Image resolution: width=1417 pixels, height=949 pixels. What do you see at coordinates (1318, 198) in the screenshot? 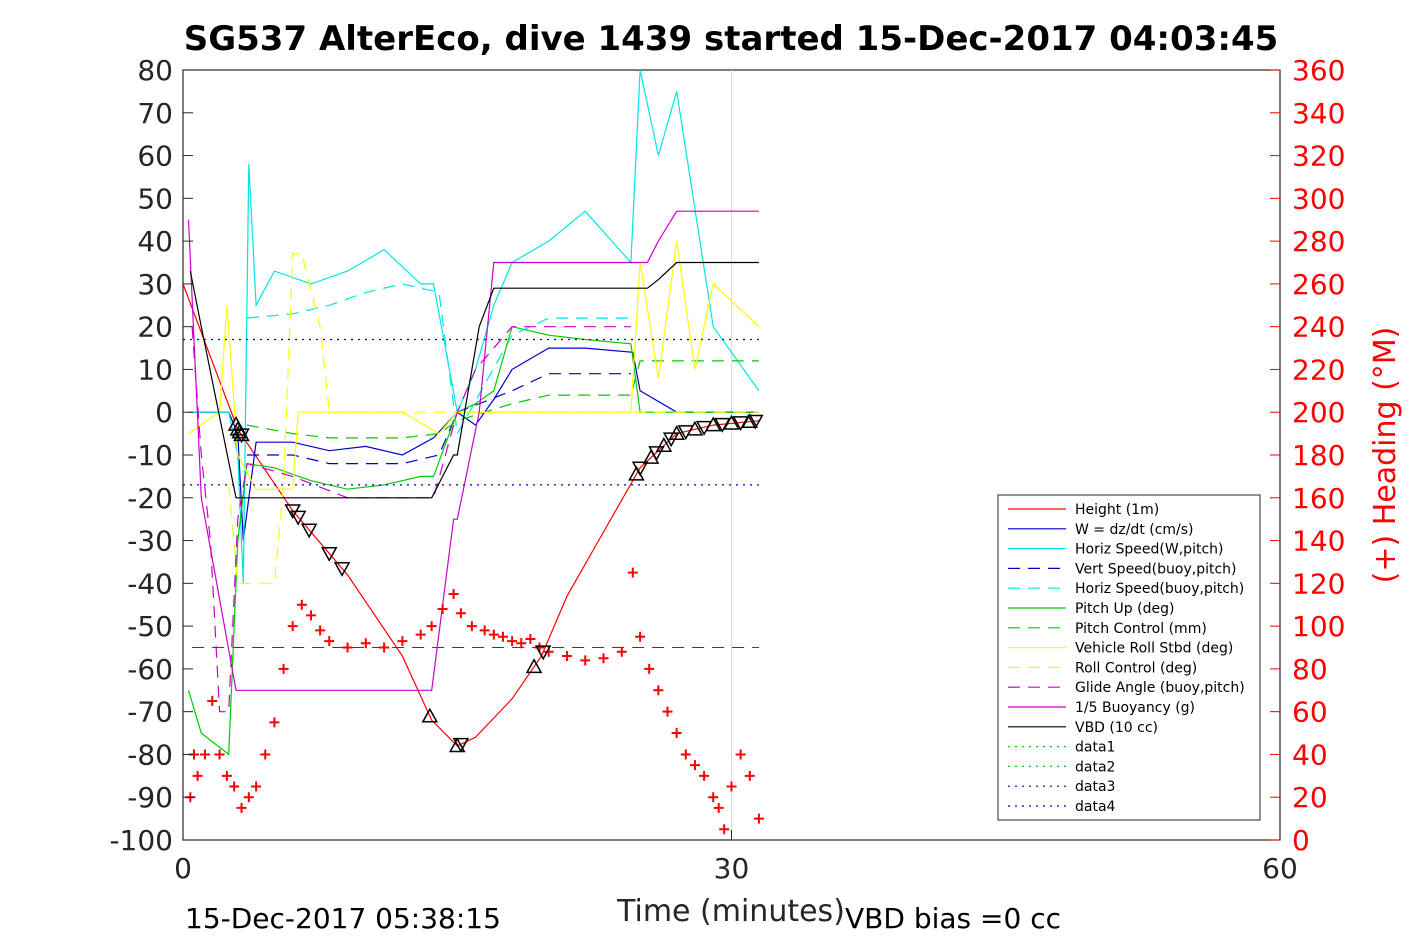
I see `y-right-tick-label: 300` at bounding box center [1318, 198].